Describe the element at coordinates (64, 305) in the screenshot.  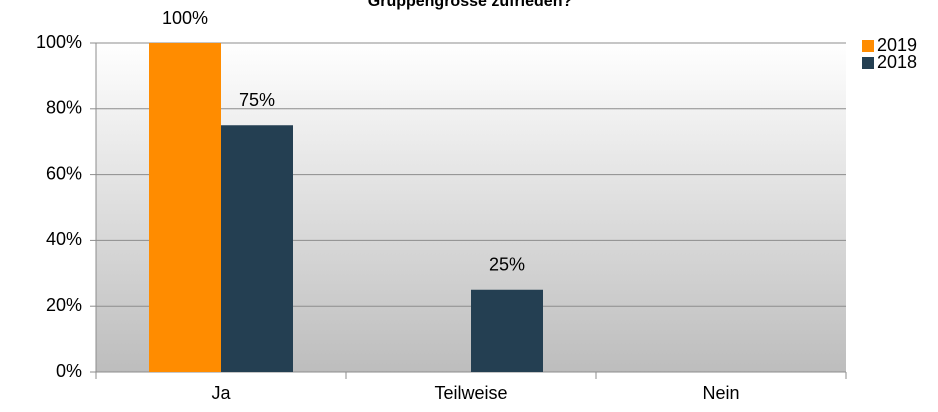
I see `y-tick-label: 20%` at that location.